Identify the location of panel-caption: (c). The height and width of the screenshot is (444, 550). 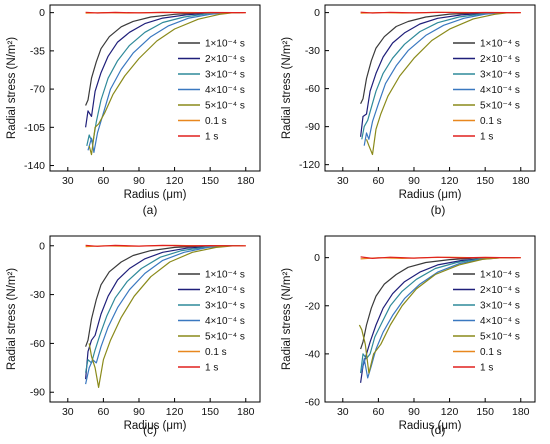
(150, 430).